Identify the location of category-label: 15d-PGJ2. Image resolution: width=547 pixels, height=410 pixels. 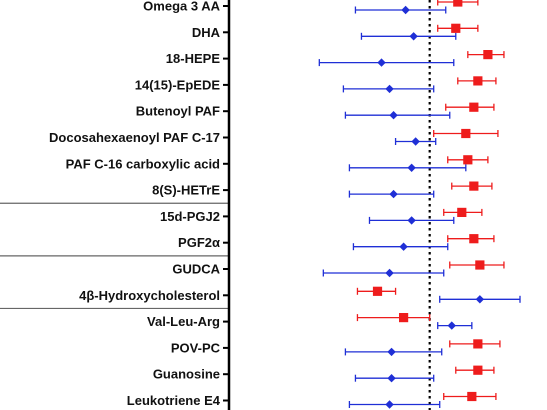
(190, 216).